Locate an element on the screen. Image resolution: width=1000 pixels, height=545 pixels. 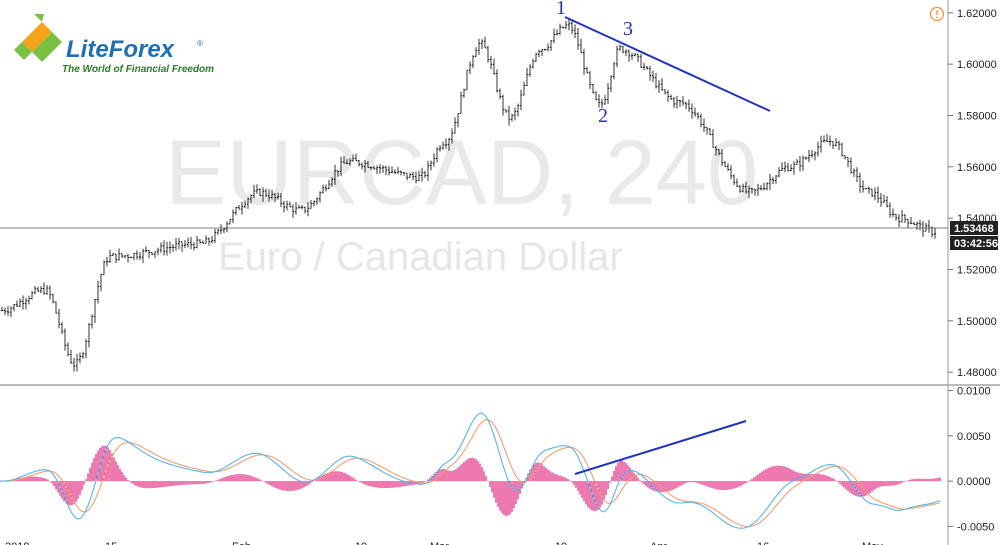
alert-icon is located at coordinates (937, 14).